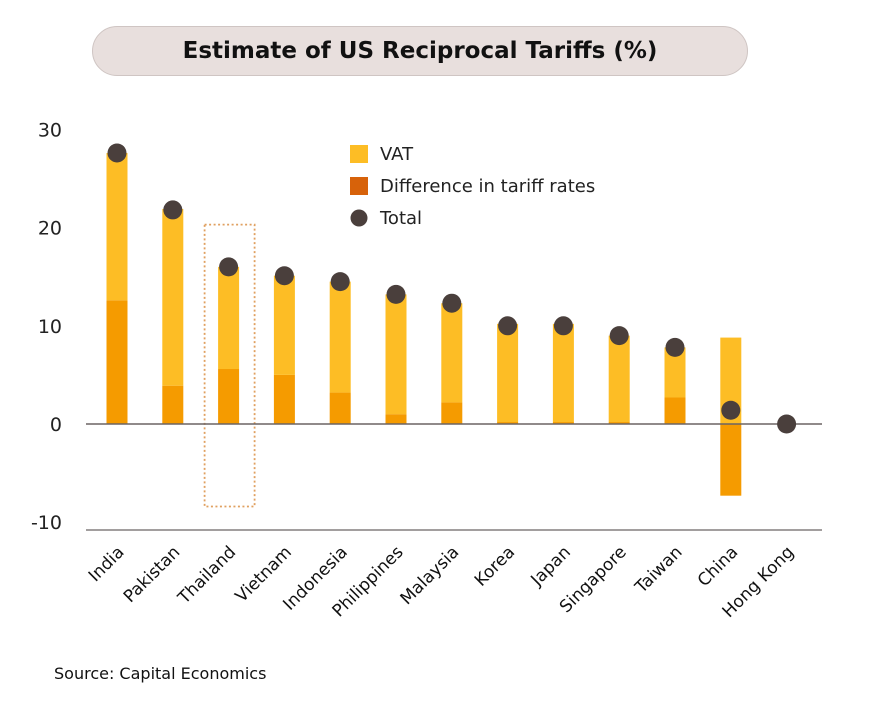  Describe the element at coordinates (551, 566) in the screenshot. I see `x-tick-label: Japan` at that location.